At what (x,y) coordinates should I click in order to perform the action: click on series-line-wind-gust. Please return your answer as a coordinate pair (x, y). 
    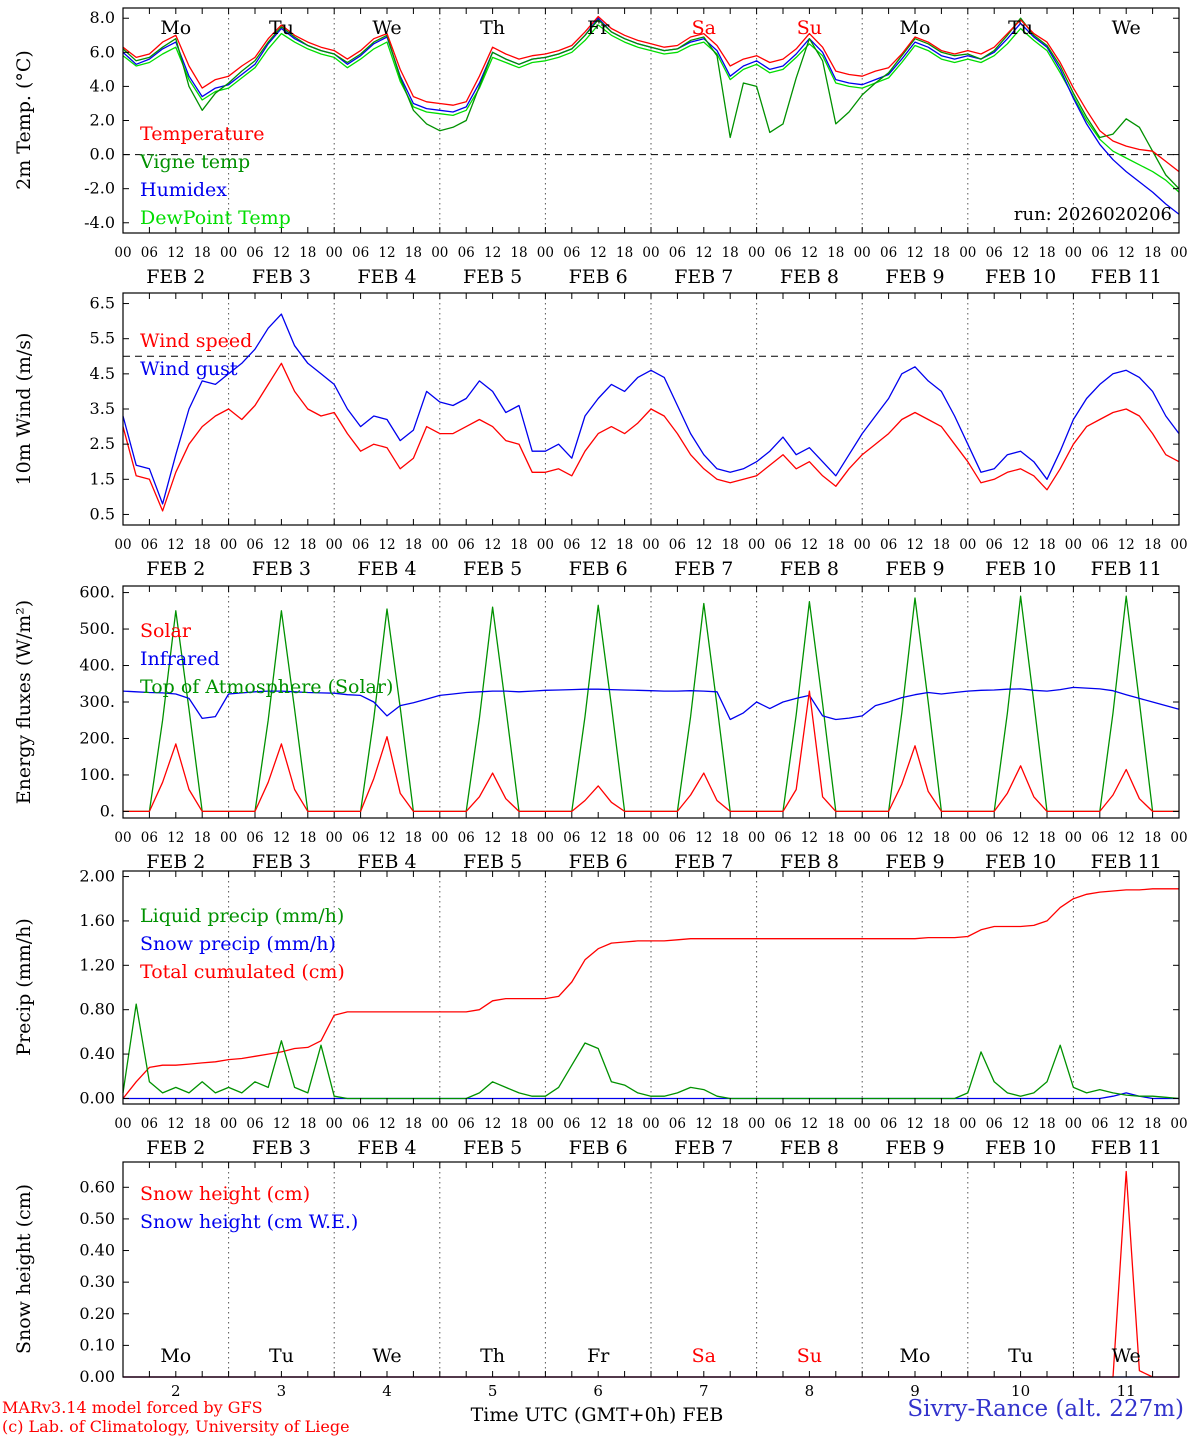
    Looking at the image, I should click on (651, 409).